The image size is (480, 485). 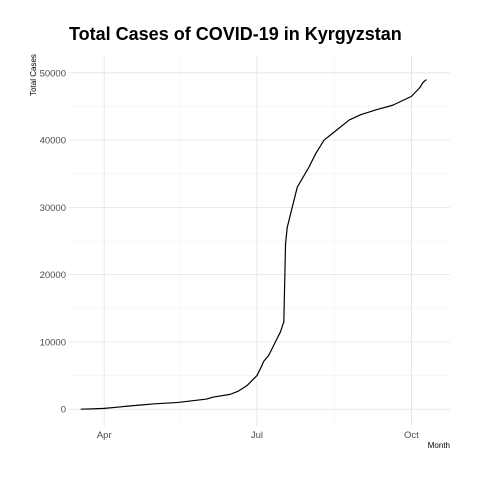 I want to click on y-tick-label: 20000, so click(x=53, y=275).